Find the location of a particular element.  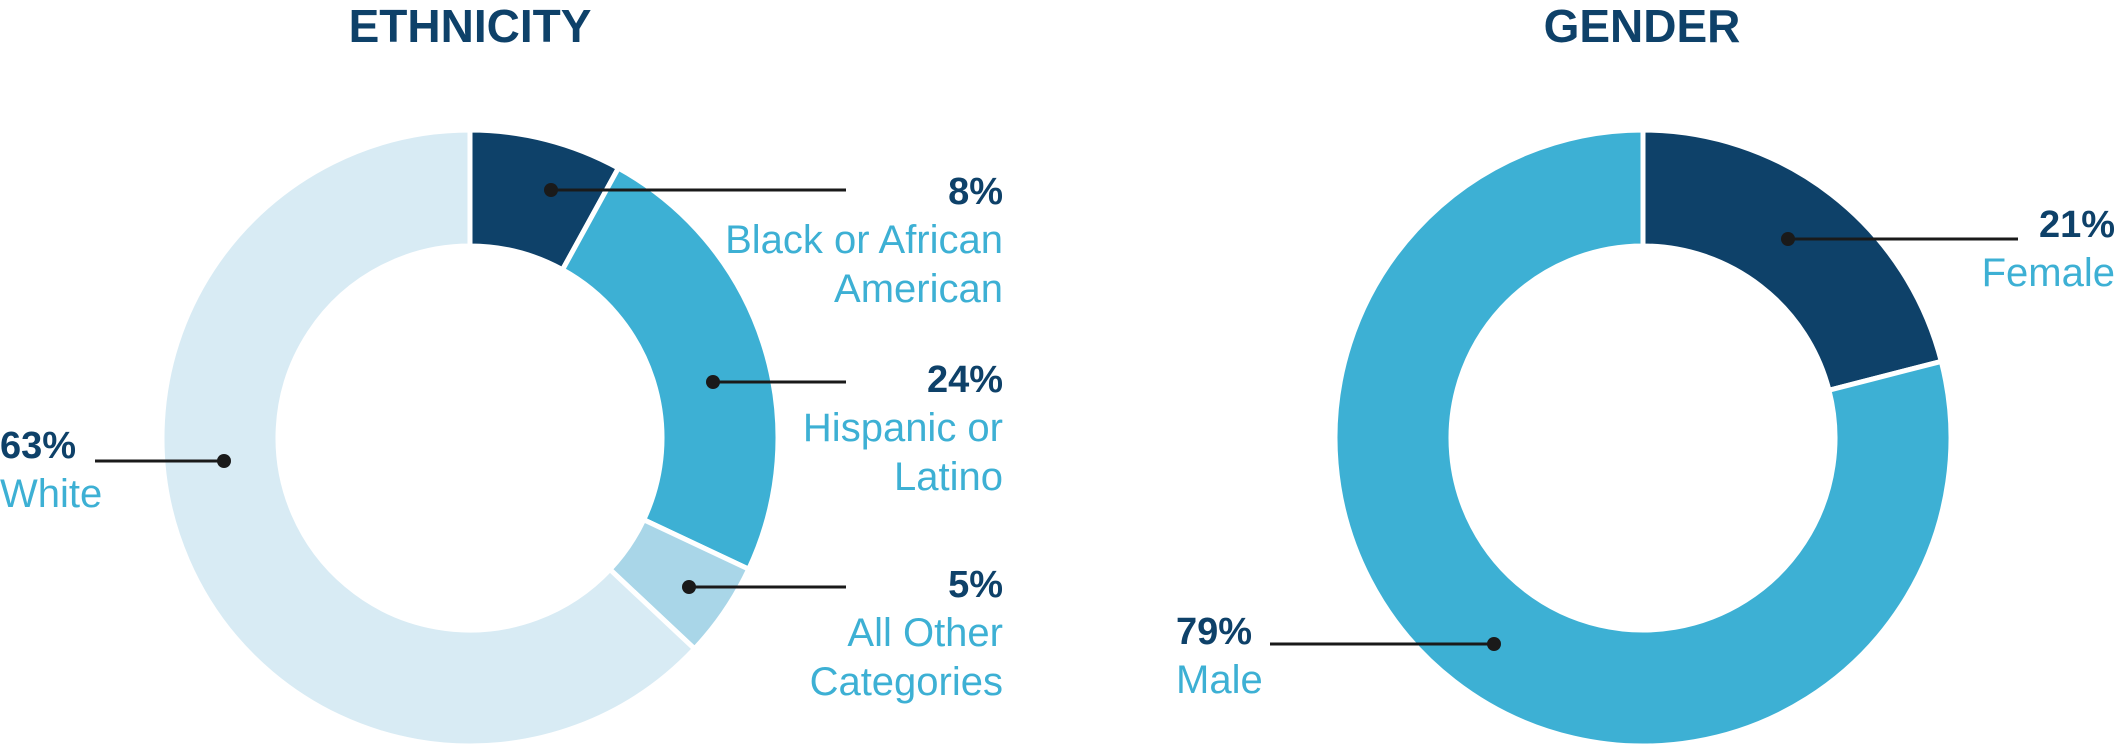

slice-percent-label: 5% is located at coordinates (975, 585).